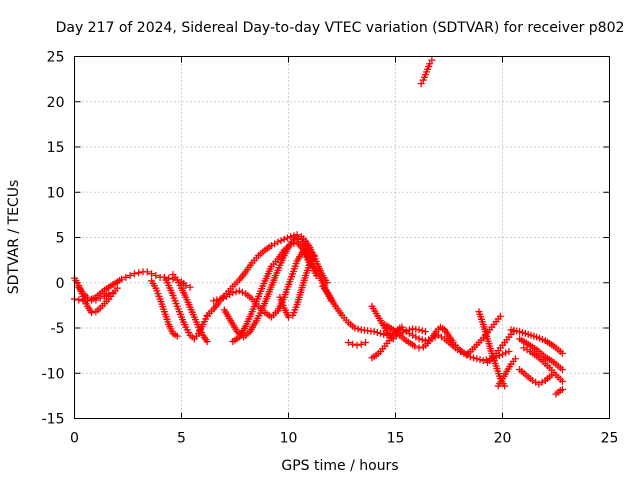  Describe the element at coordinates (503, 439) in the screenshot. I see `x-tick-label: 20` at that location.